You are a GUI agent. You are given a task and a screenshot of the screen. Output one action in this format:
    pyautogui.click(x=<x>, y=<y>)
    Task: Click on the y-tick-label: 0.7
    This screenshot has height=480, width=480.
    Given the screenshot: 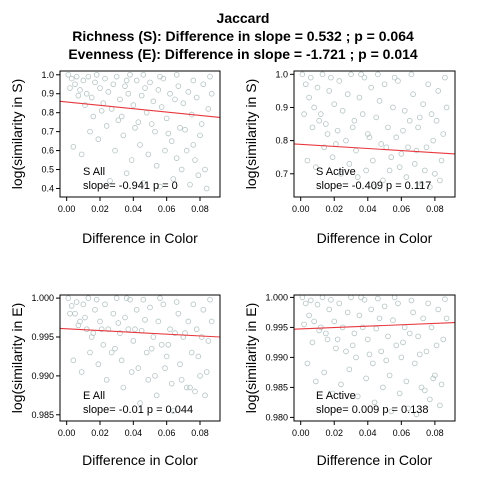 What is the action you would take?
    pyautogui.click(x=47, y=132)
    